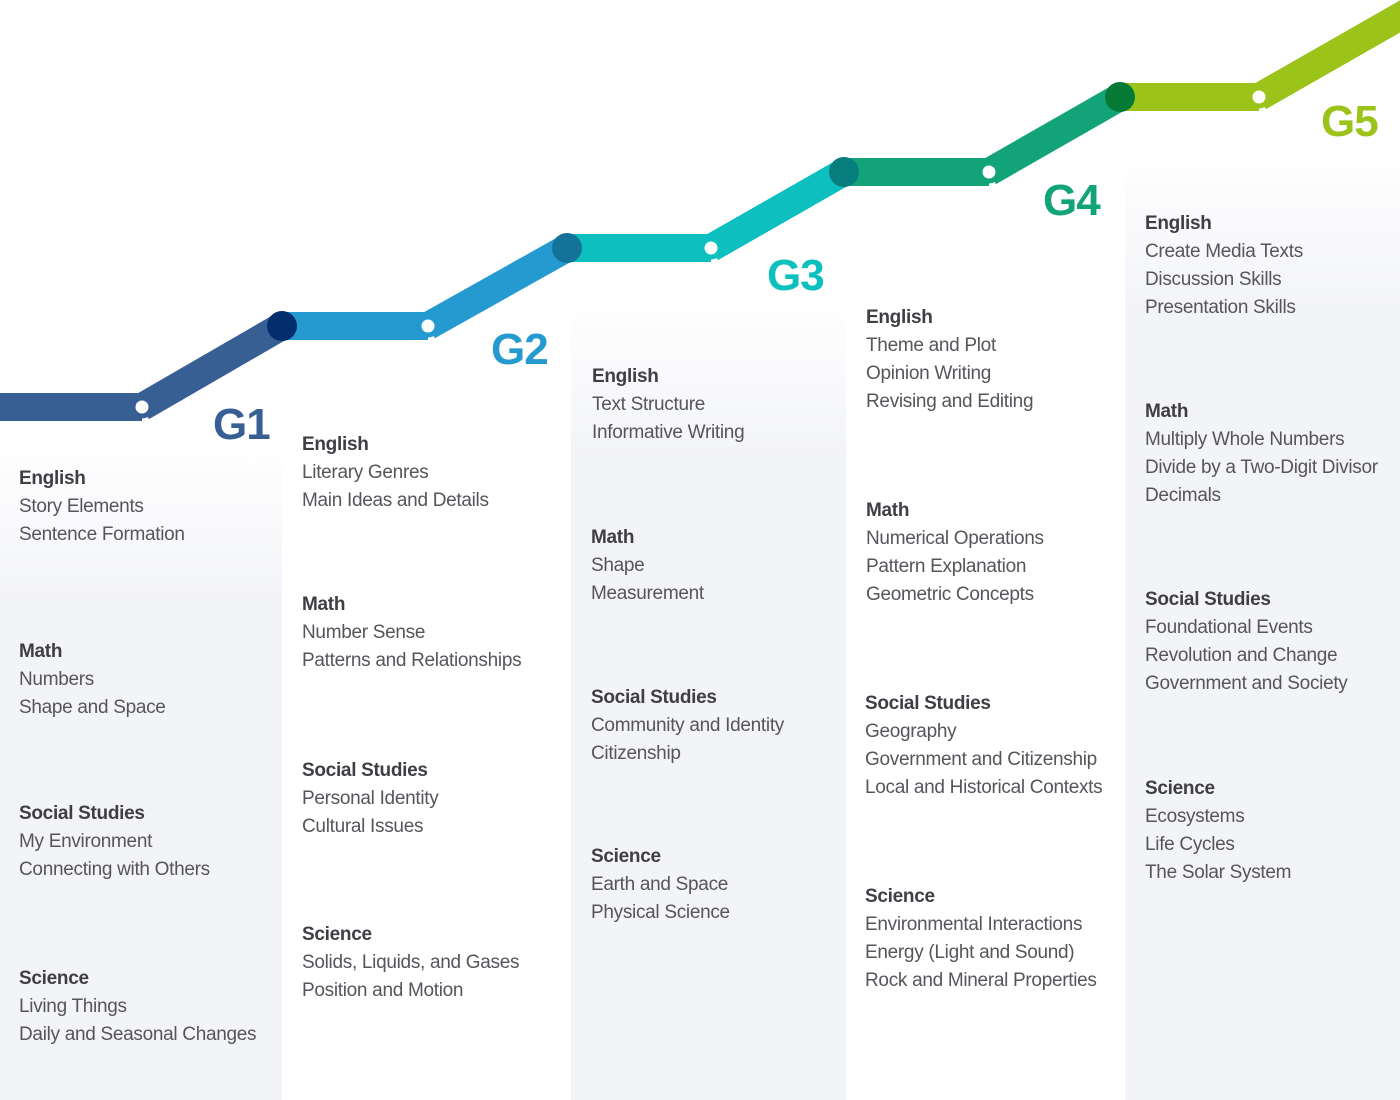  Describe the element at coordinates (520, 349) in the screenshot. I see `grade-label-g2: G2` at that location.